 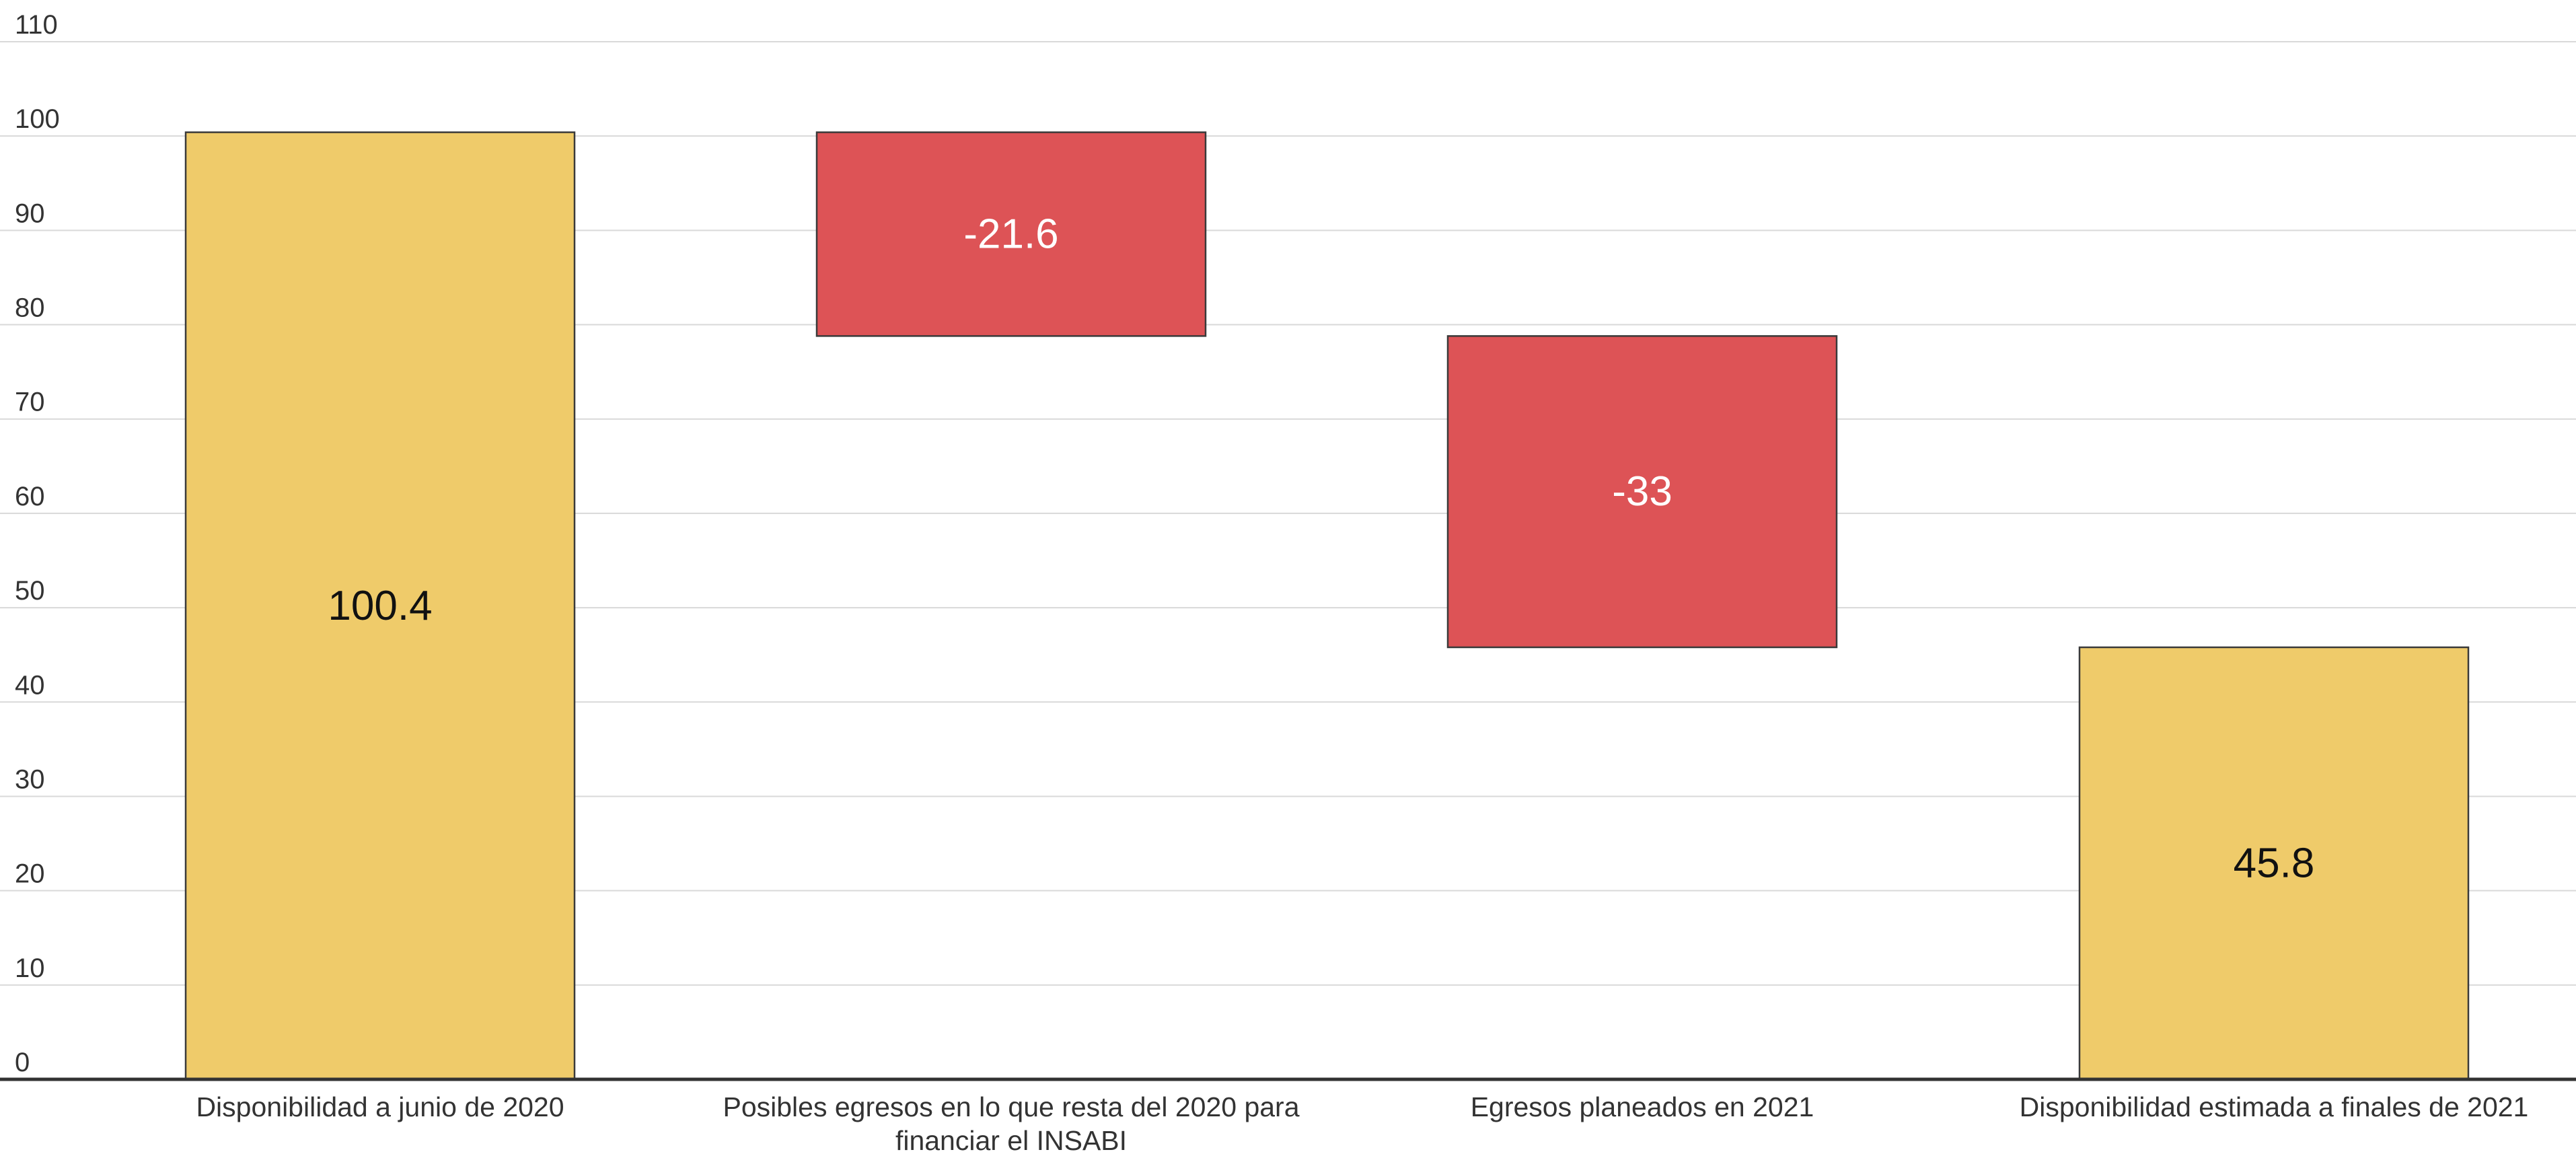 I want to click on y-tick-label: 50, so click(x=30, y=591).